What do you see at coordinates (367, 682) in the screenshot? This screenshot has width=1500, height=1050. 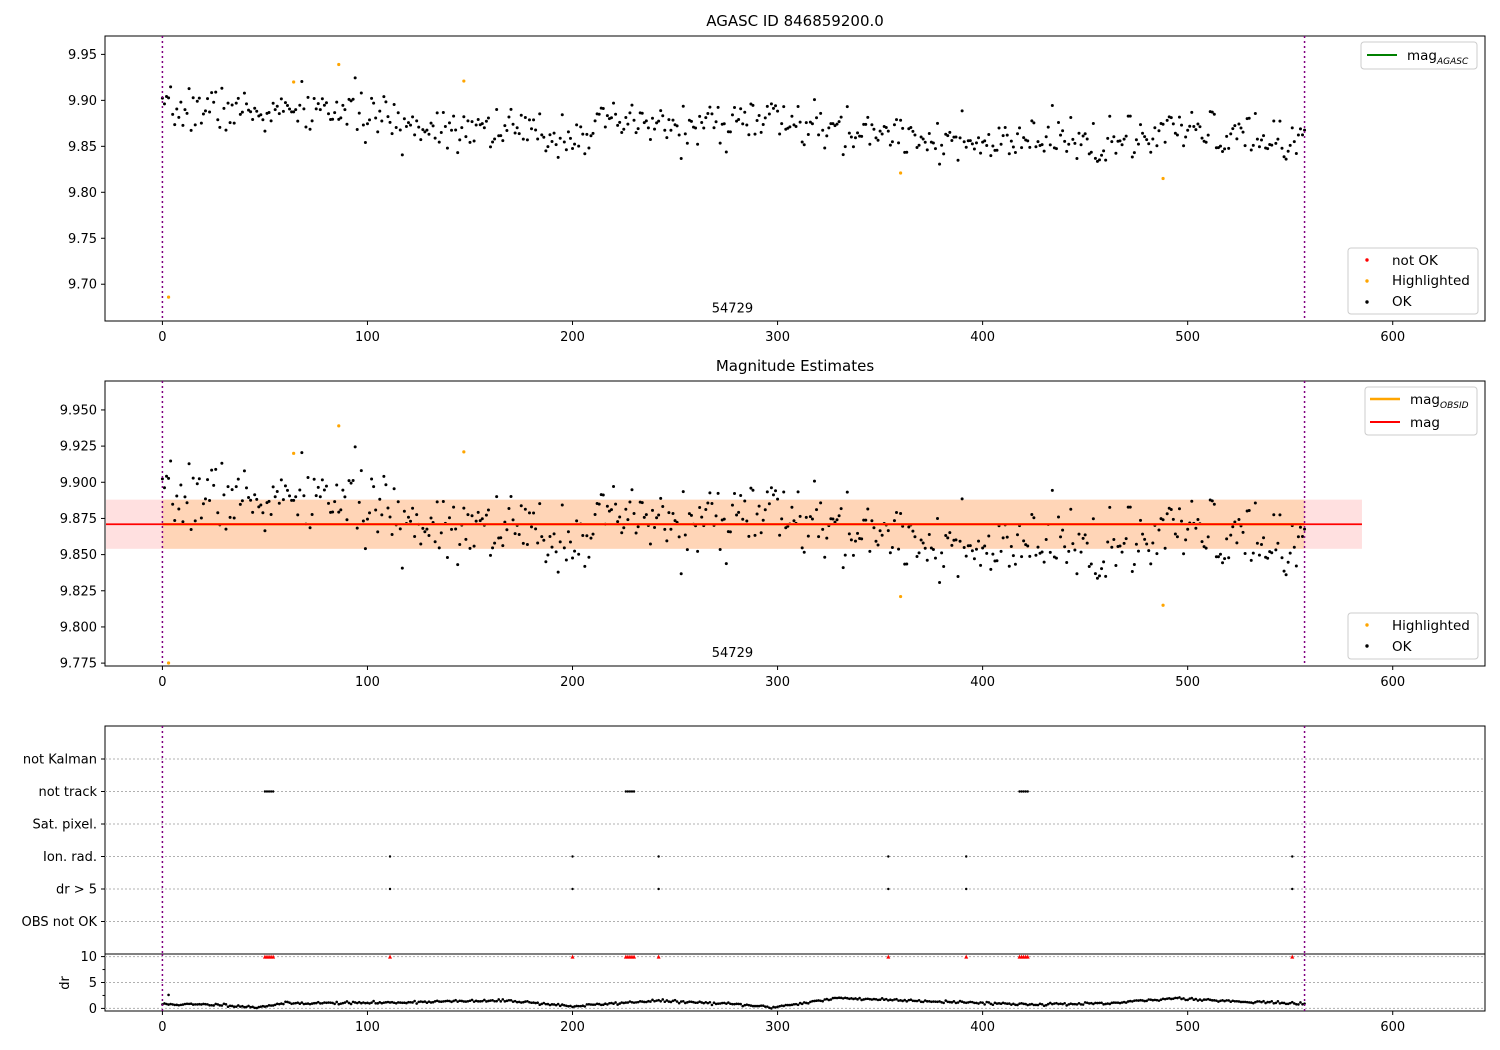 I see `estimates-xtick-label-100: 100` at bounding box center [367, 682].